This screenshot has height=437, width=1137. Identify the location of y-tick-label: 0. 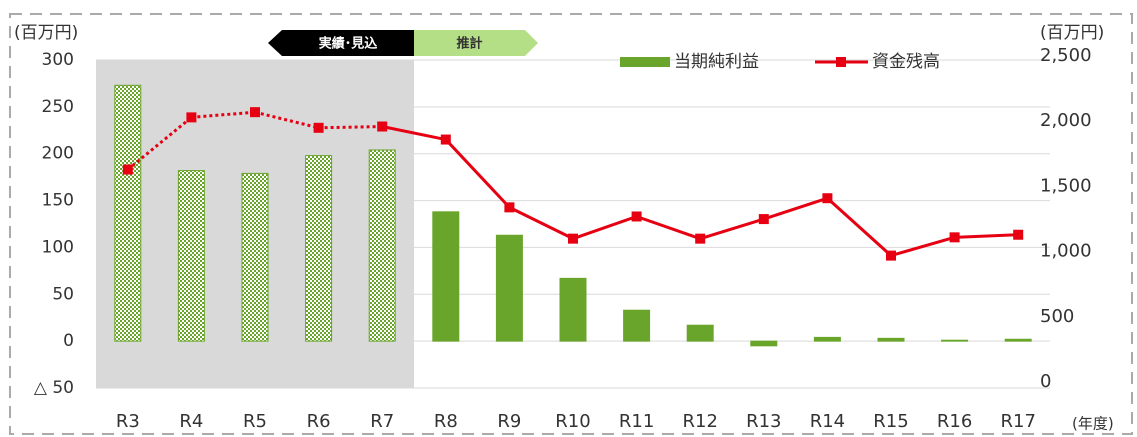
(68, 341).